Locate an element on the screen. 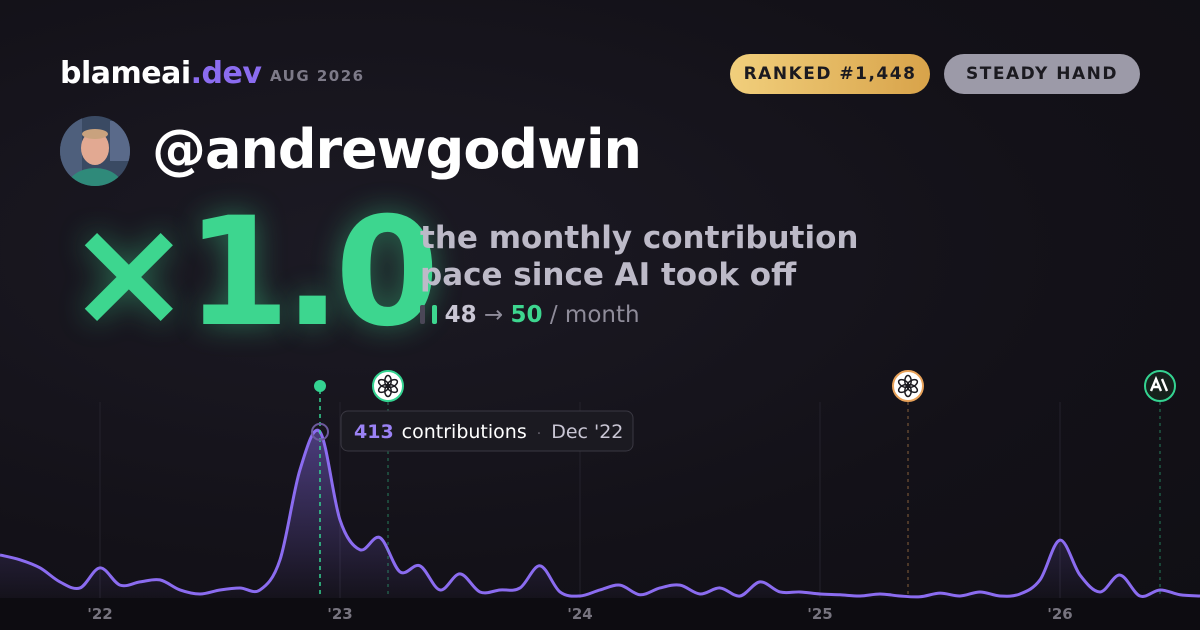 This screenshot has height=630, width=1200. period: AUG 2026 is located at coordinates (317, 76).